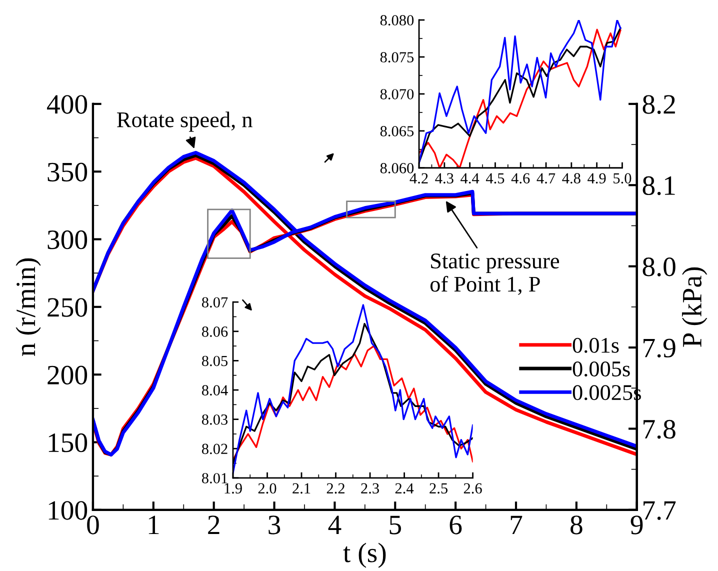  What do you see at coordinates (444, 178) in the screenshot?
I see `x-tick-label: 4.3` at bounding box center [444, 178].